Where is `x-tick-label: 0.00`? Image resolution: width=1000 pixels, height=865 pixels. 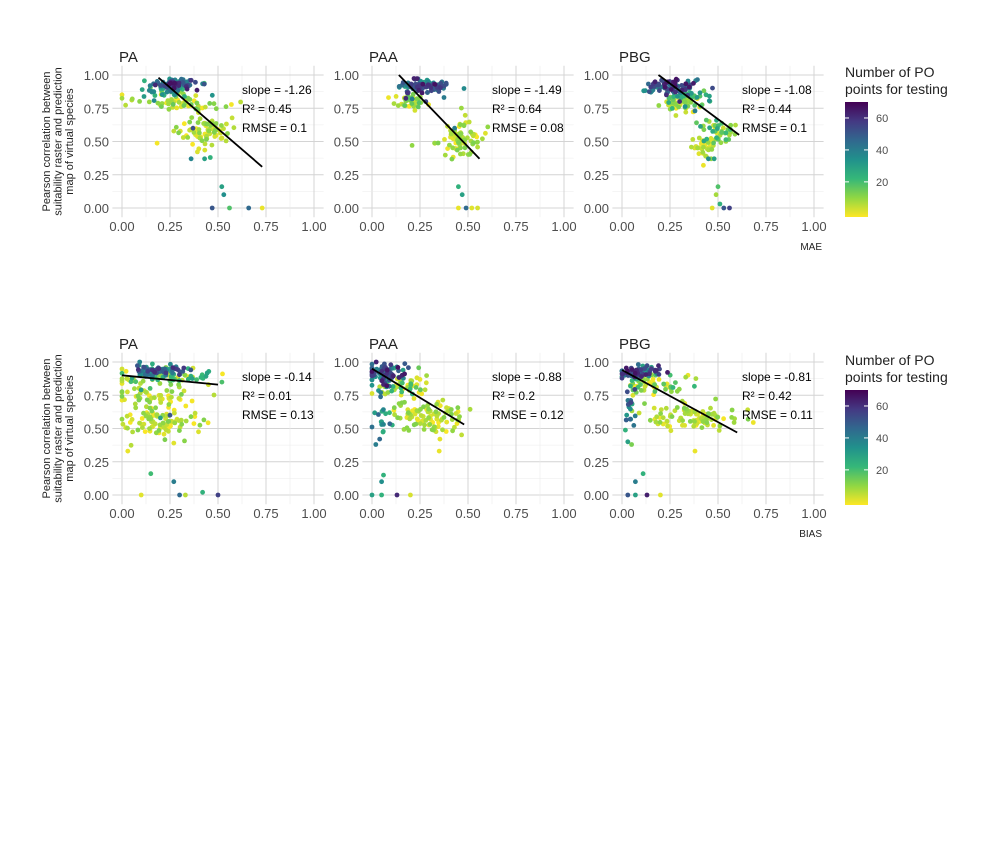
x-tick-label: 0.00 is located at coordinates (121, 226).